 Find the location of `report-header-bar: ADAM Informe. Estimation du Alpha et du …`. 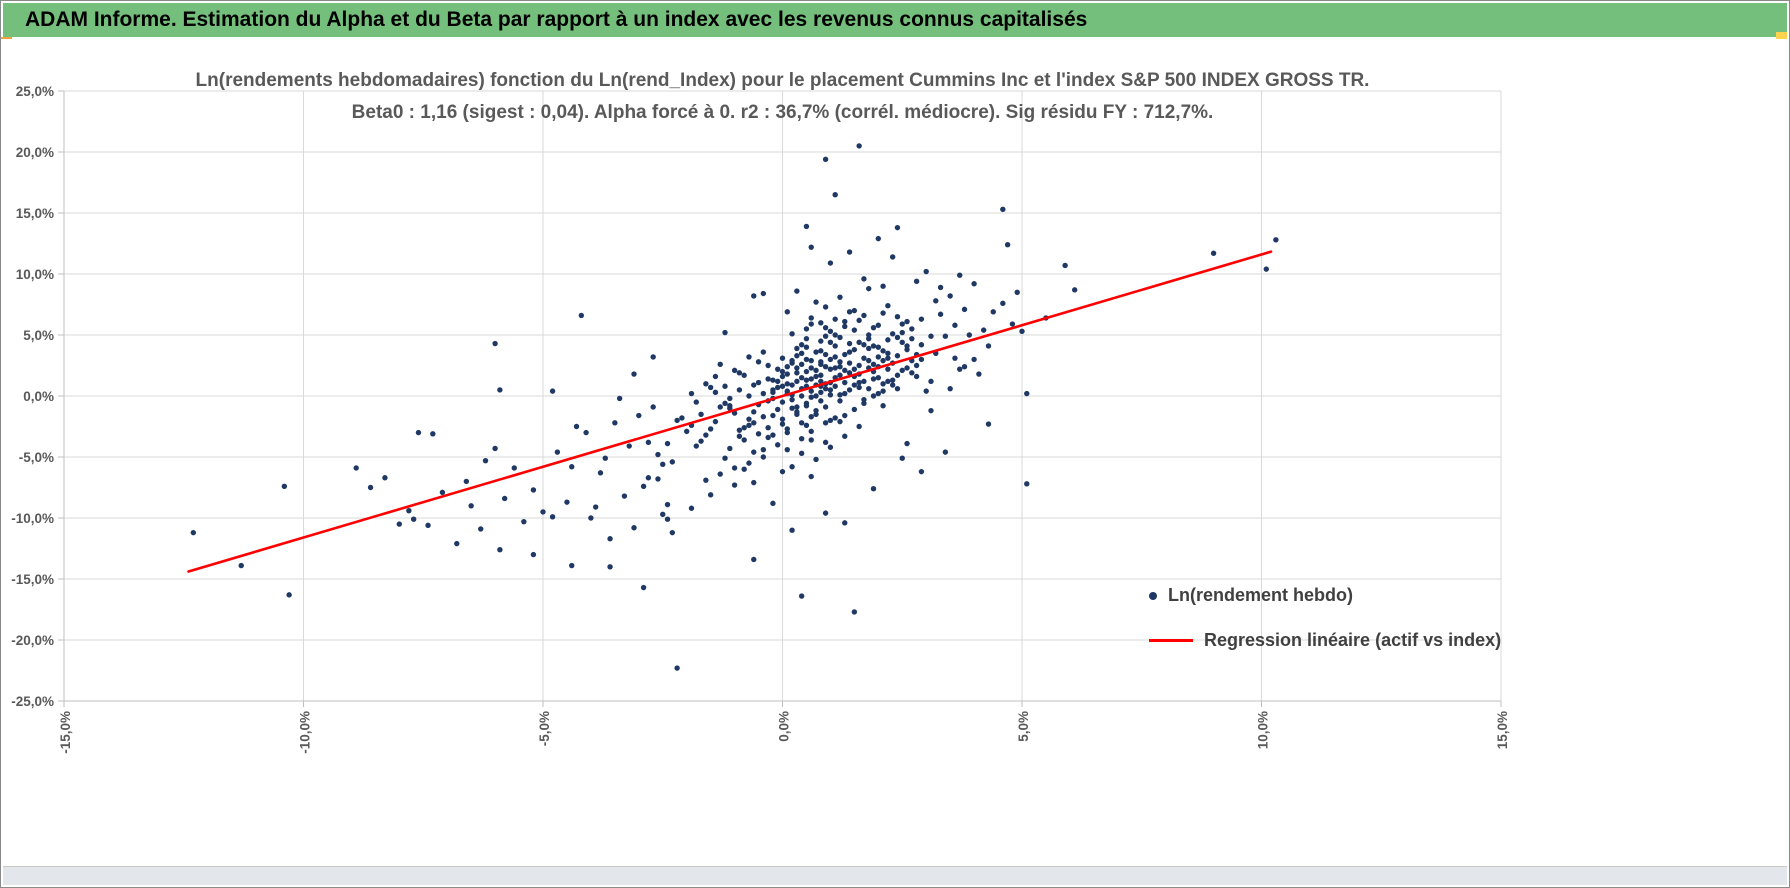

report-header-bar: ADAM Informe. Estimation du Alpha et du … is located at coordinates (895, 20).